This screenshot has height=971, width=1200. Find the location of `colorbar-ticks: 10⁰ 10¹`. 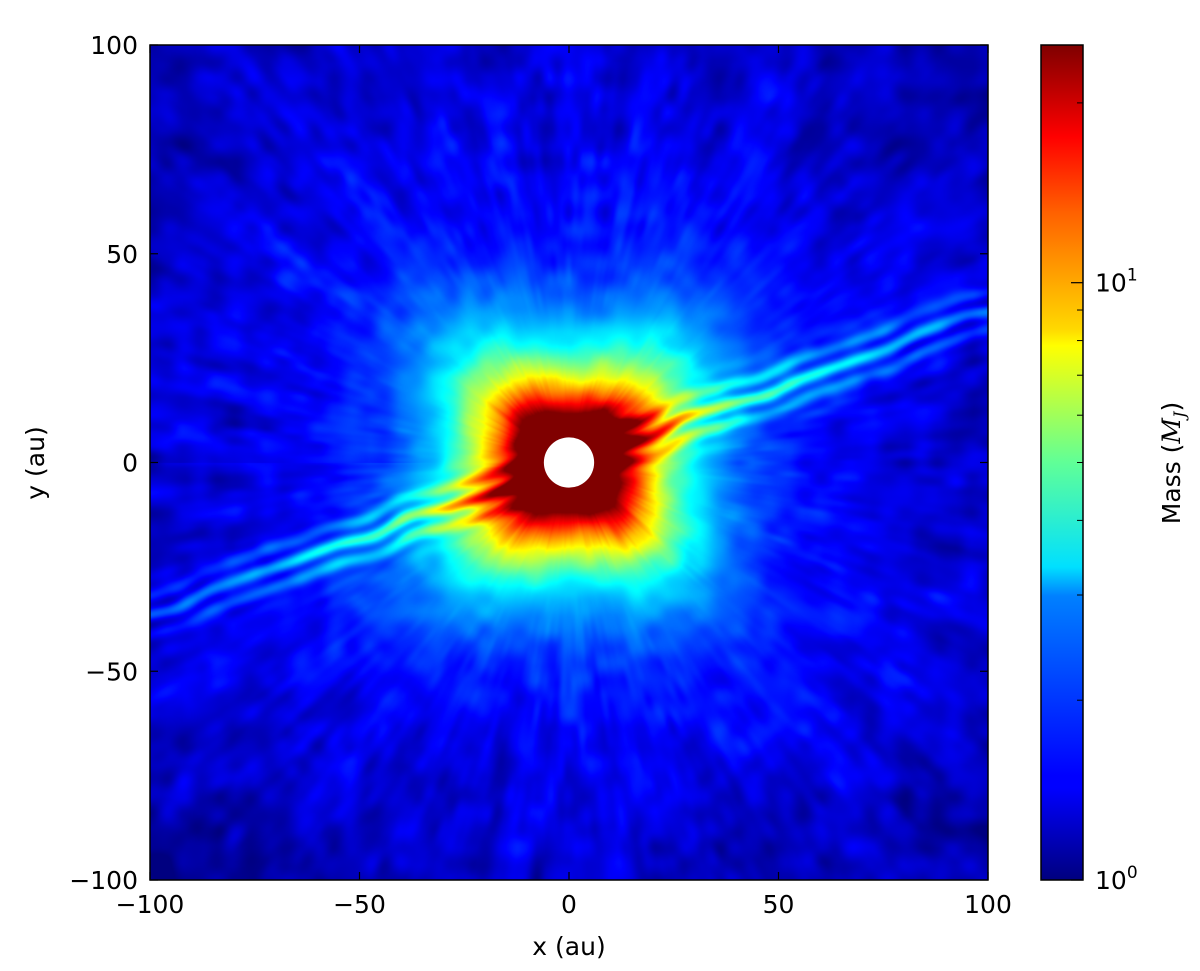

colorbar-ticks: 10⁰ 10¹ is located at coordinates (1104, 498).